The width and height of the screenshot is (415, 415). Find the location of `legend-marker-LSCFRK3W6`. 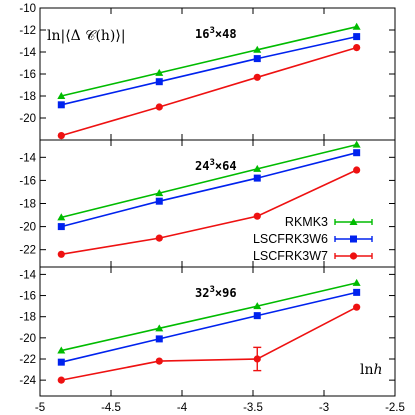

legend-marker-LSCFRK3W6 is located at coordinates (353, 239).